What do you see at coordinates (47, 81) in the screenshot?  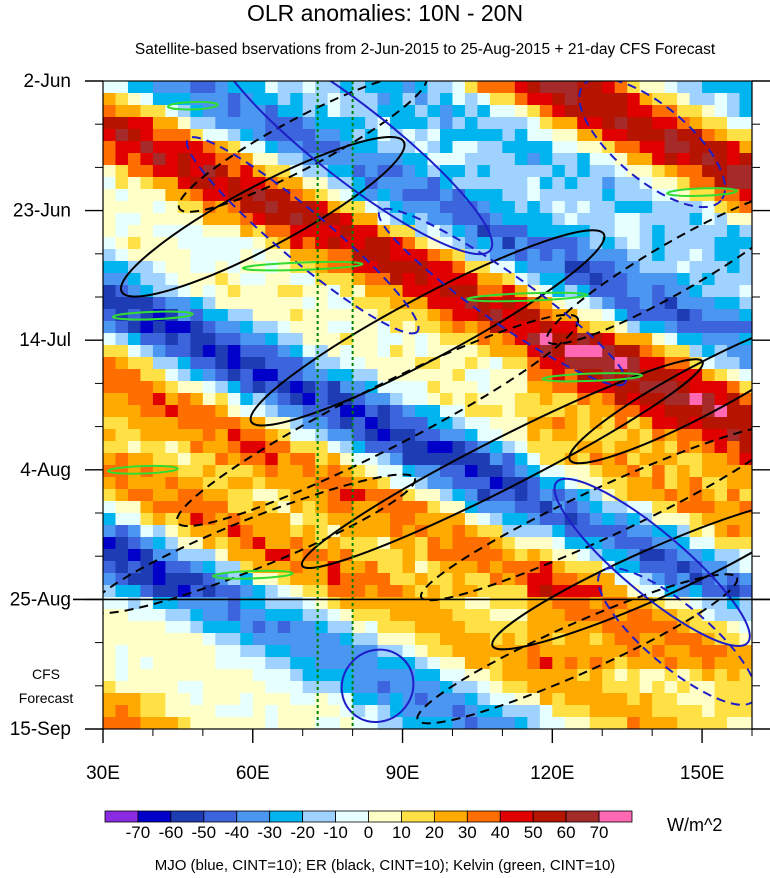 I see `y-tick-label: 2-Jun` at bounding box center [47, 81].